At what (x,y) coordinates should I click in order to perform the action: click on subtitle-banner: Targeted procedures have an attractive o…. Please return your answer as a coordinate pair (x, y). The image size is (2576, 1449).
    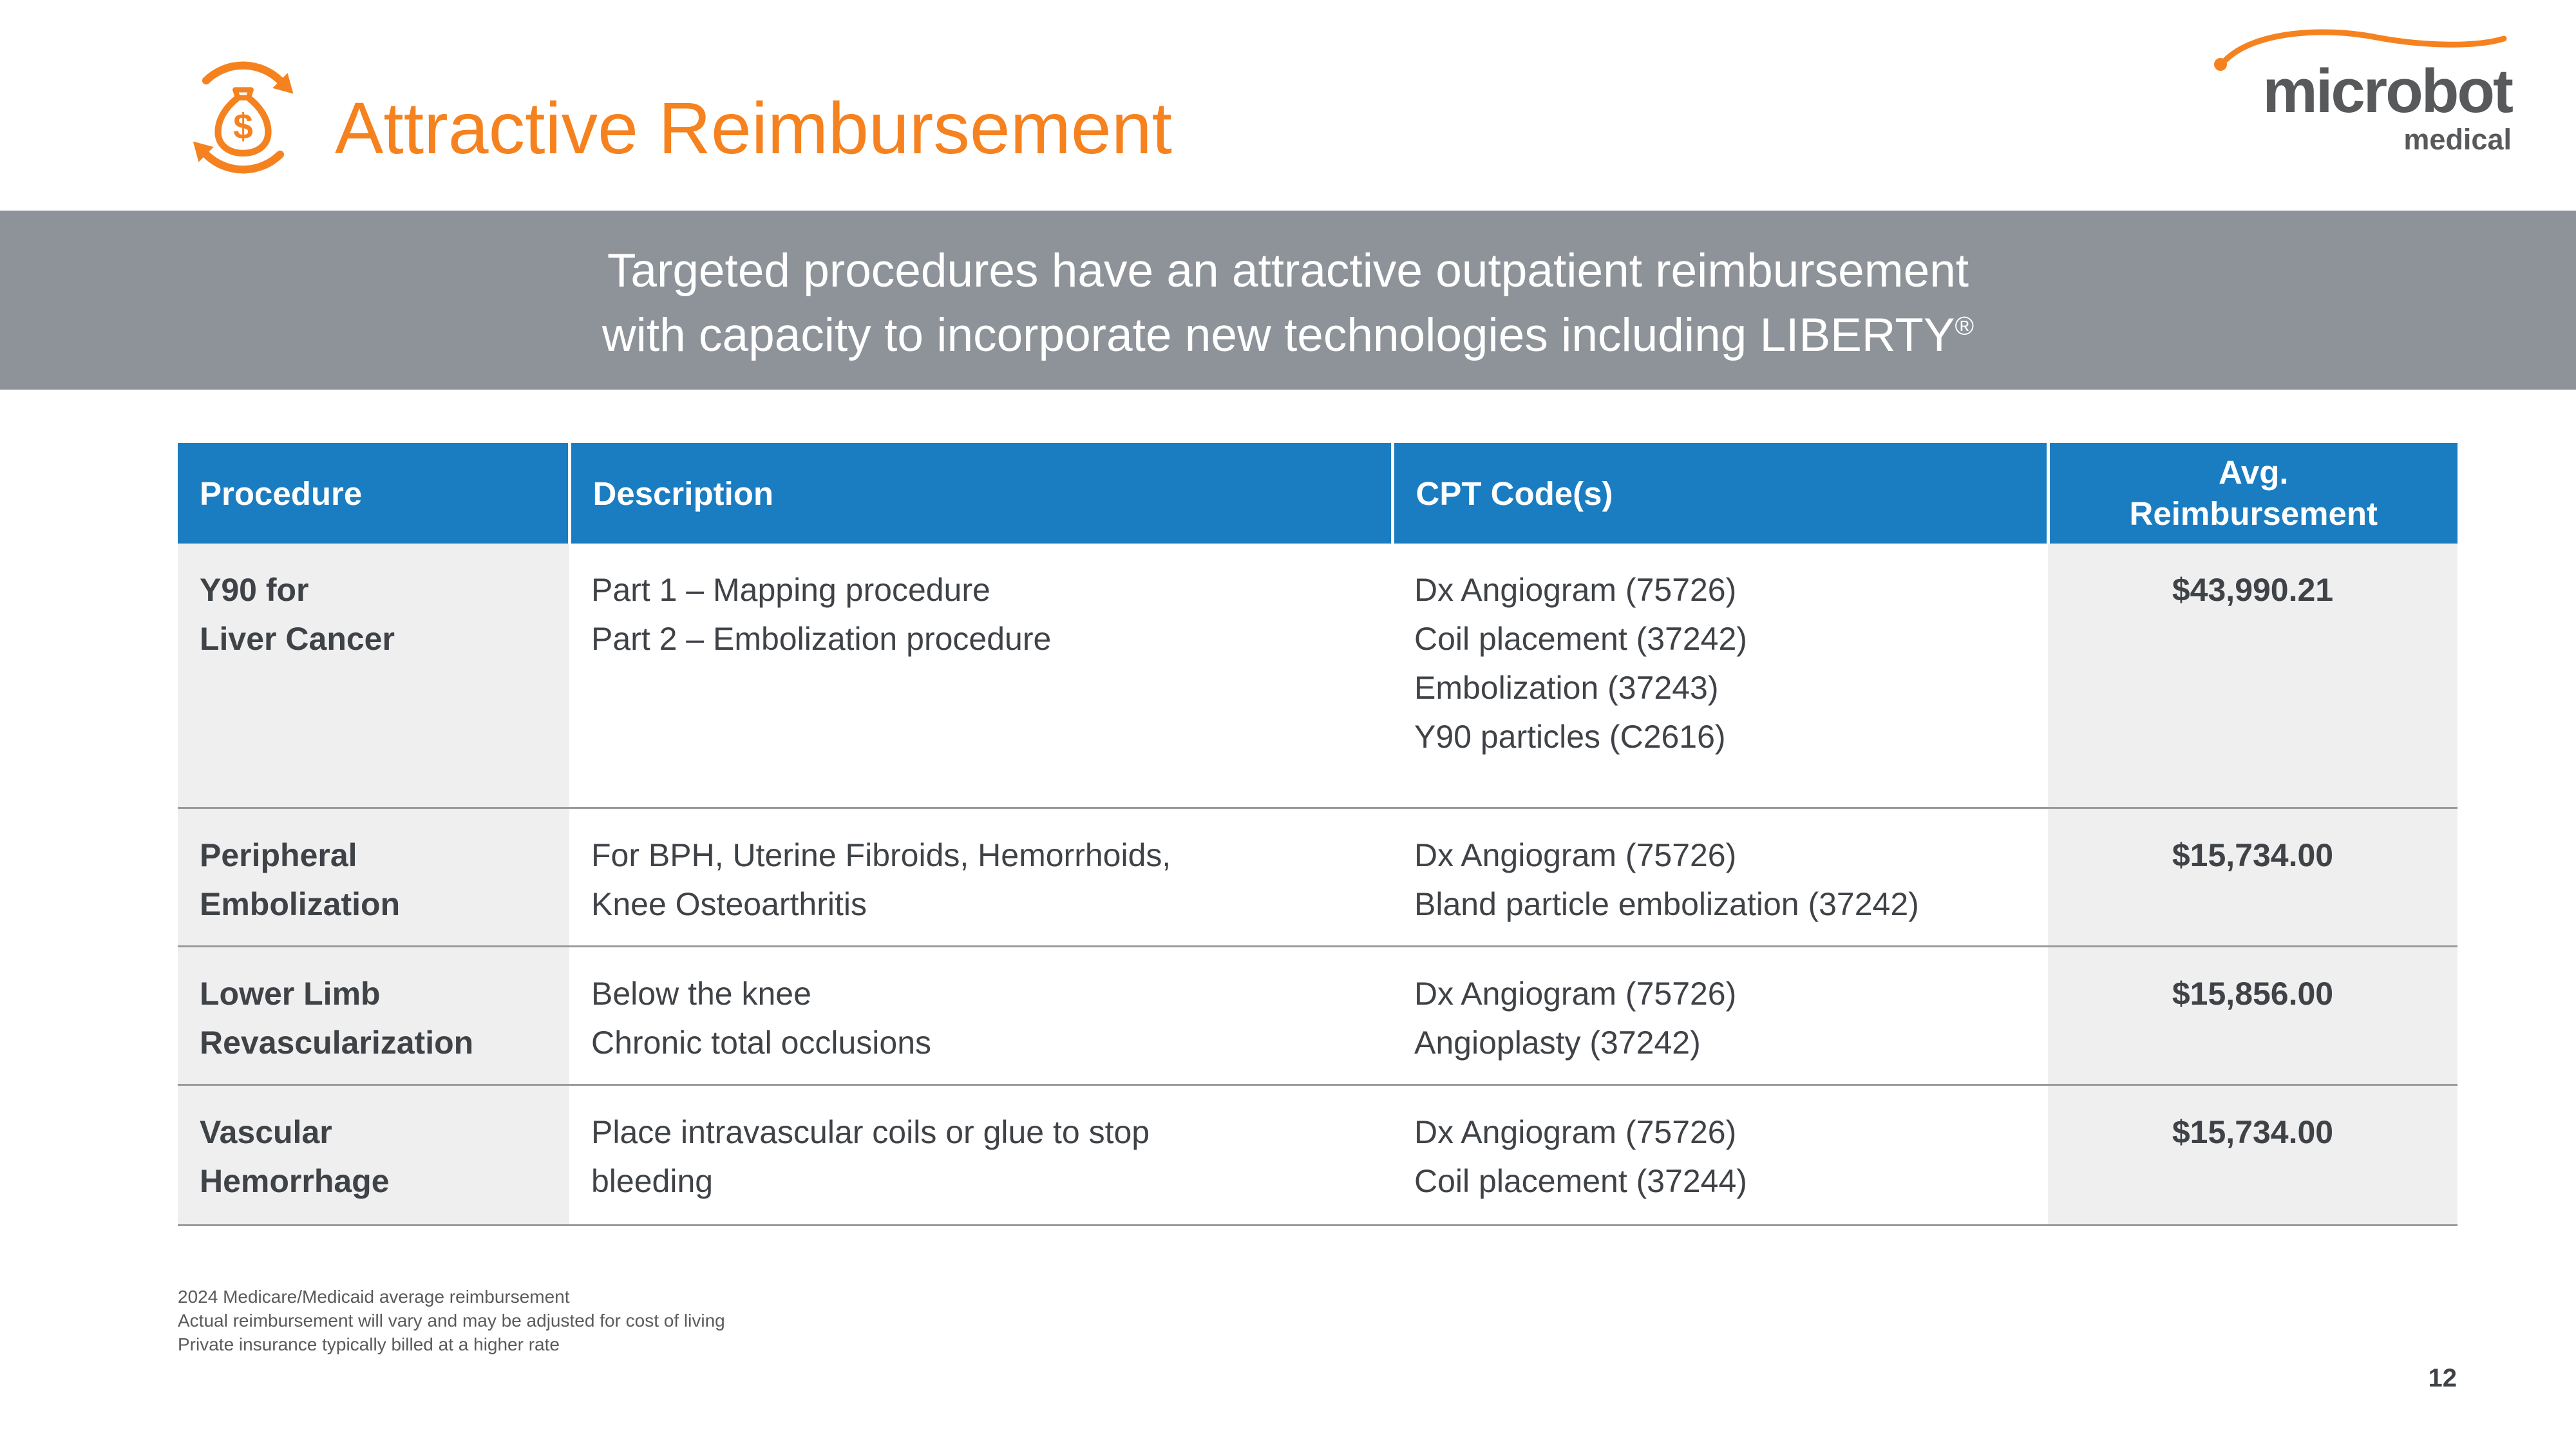
    Looking at the image, I should click on (1288, 301).